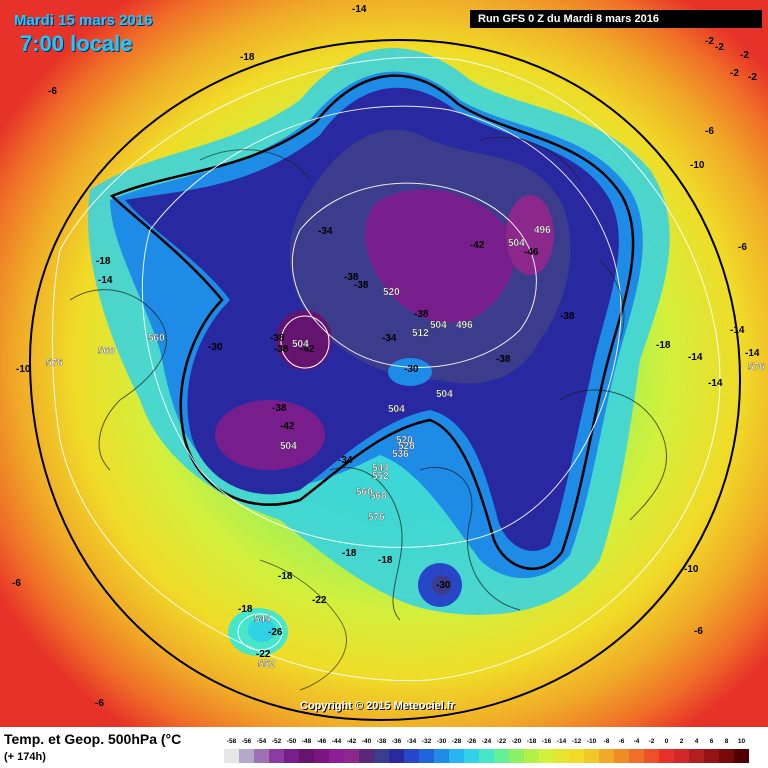 The height and width of the screenshot is (768, 768). I want to click on temperature-label: -22, so click(319, 600).